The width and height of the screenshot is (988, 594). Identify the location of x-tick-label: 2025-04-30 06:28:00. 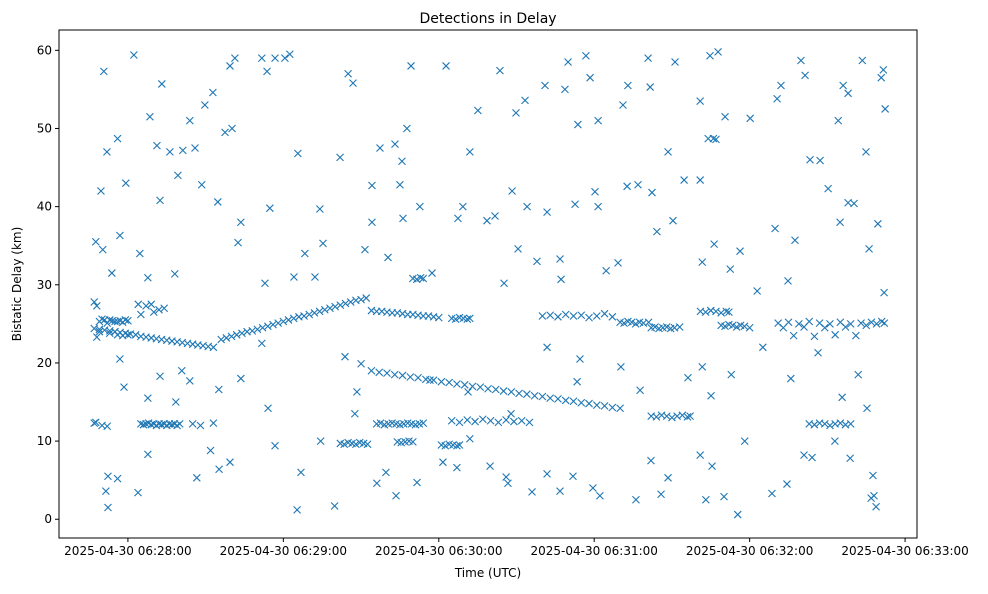
(127, 551).